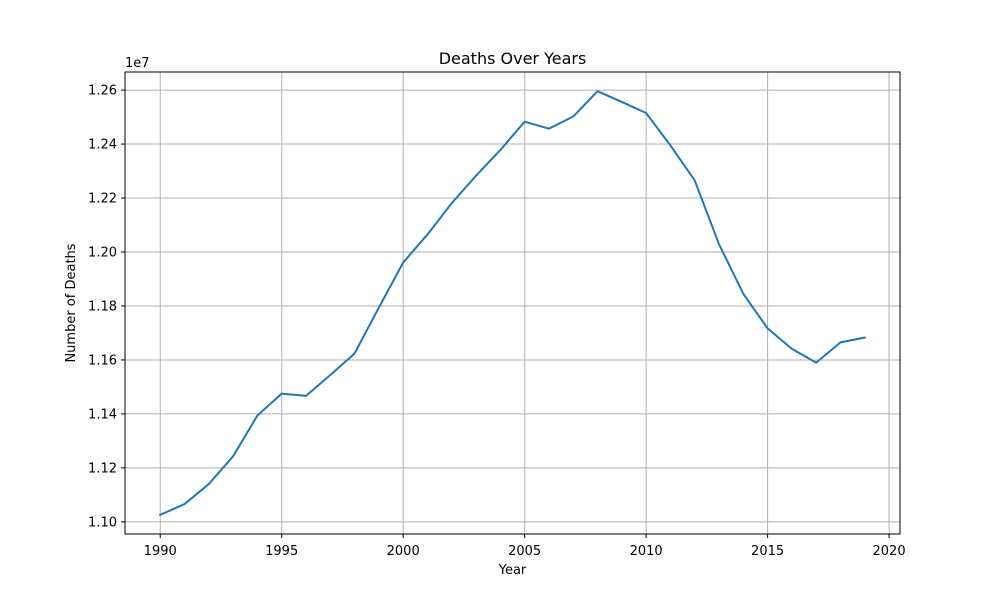 The height and width of the screenshot is (600, 1000). What do you see at coordinates (403, 551) in the screenshot?
I see `x-tick-label: 2000` at bounding box center [403, 551].